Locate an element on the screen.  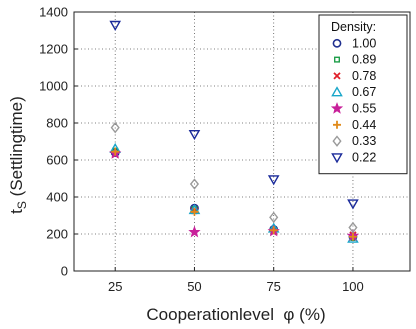
legend-label: 0.33 is located at coordinates (364, 141).